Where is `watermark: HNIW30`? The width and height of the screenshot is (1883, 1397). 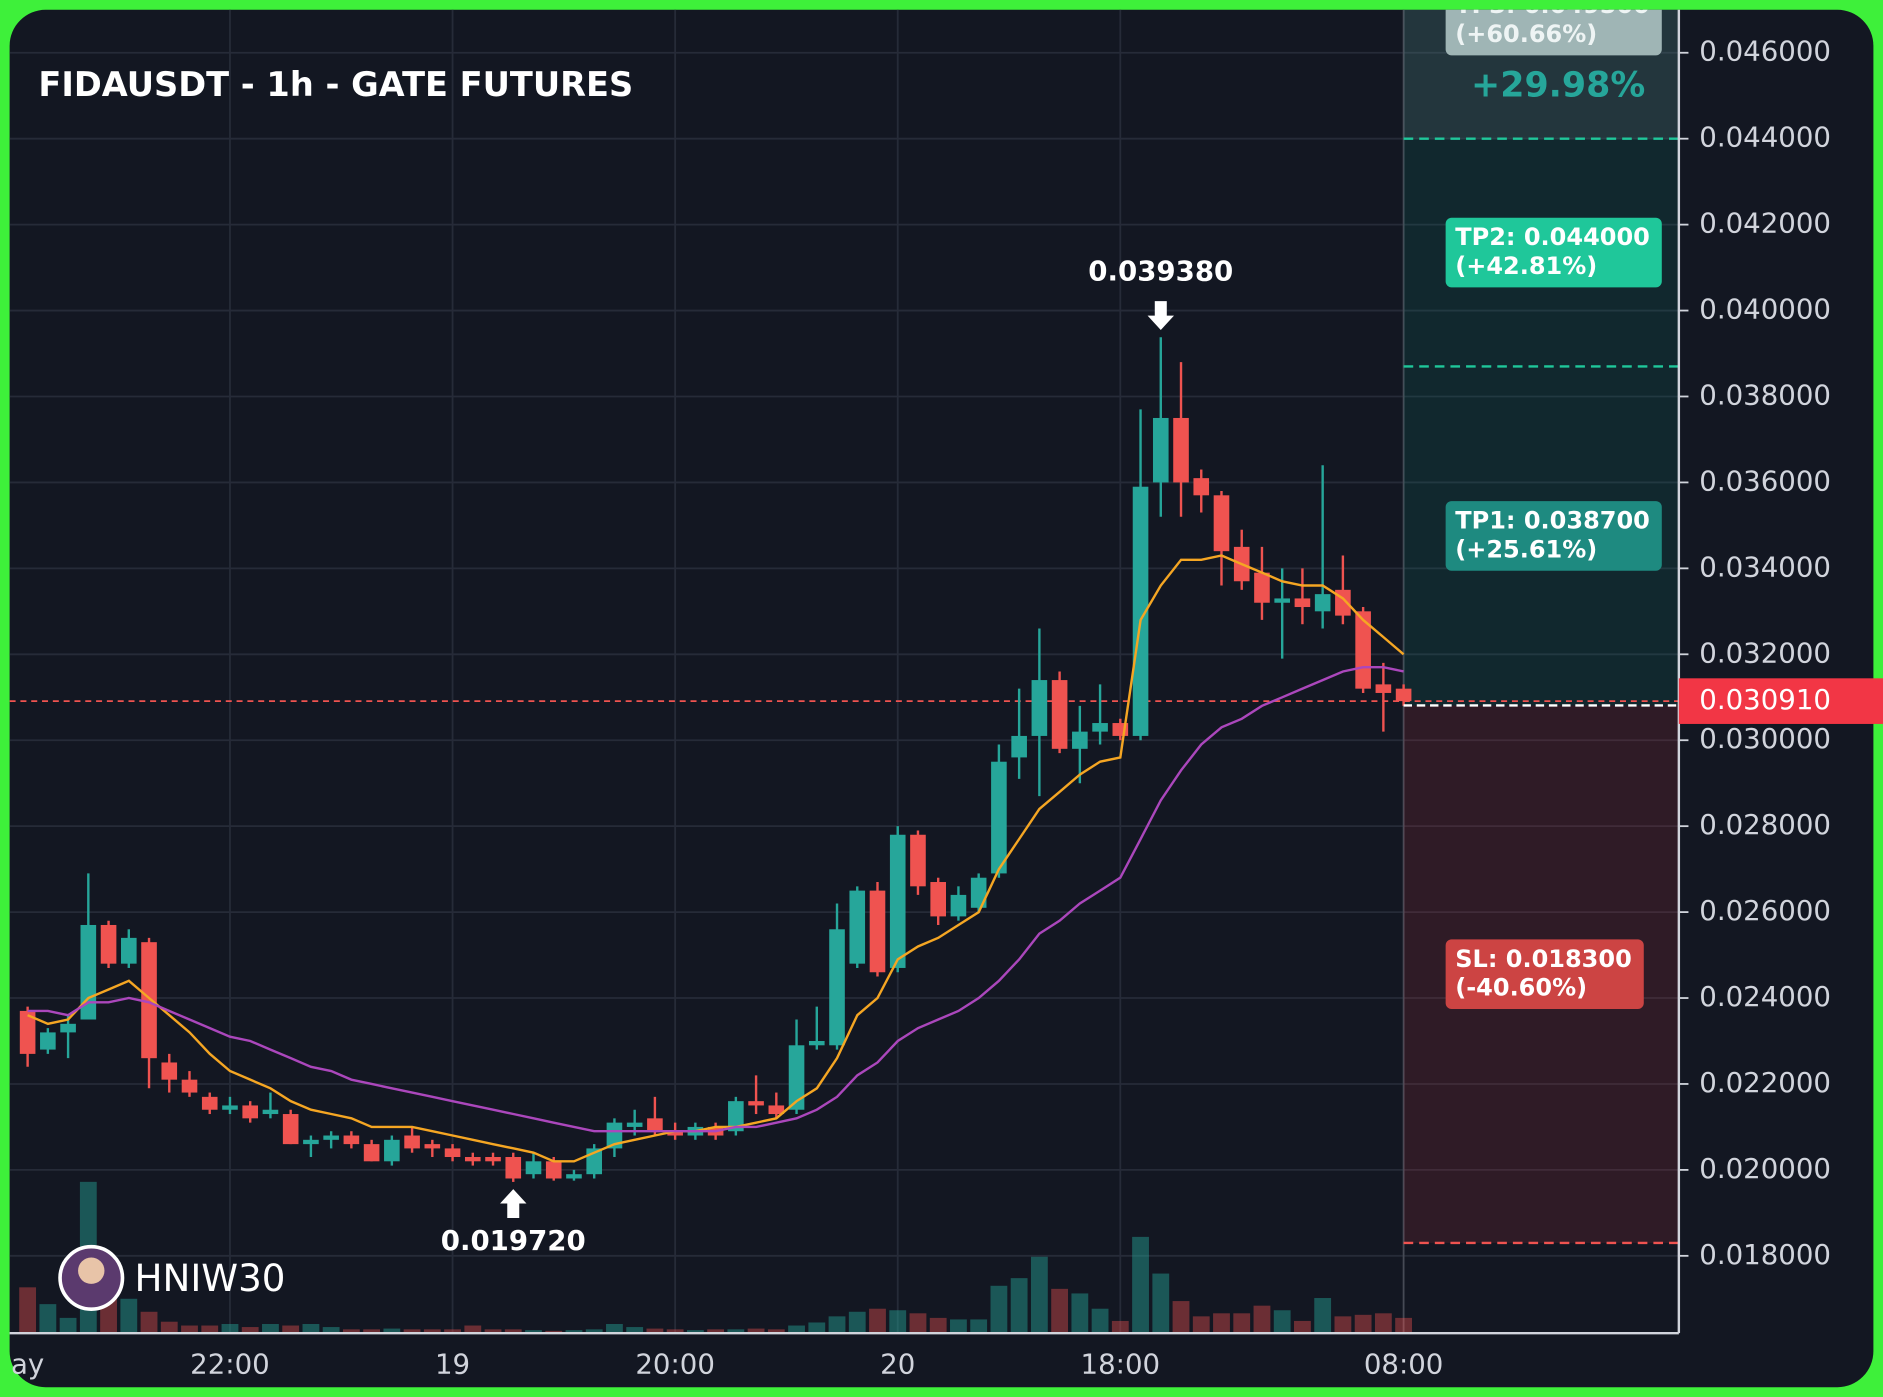 watermark: HNIW30 is located at coordinates (210, 1278).